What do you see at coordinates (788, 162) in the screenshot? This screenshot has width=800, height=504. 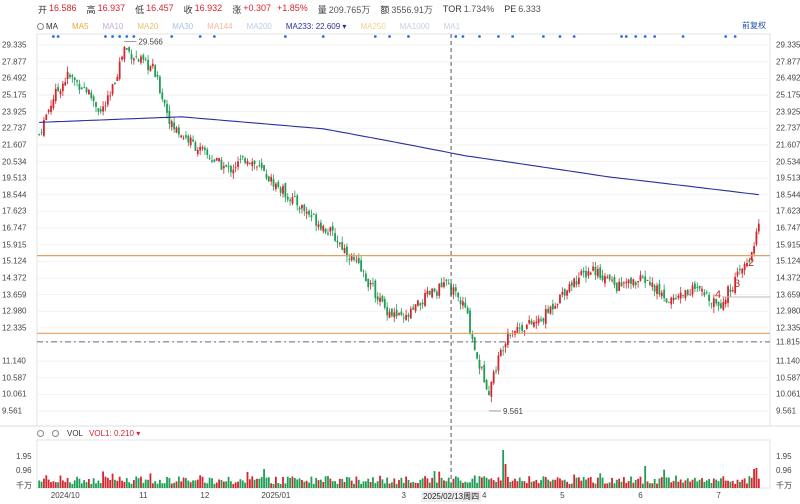 I see `price-tick-label: 20.534` at bounding box center [788, 162].